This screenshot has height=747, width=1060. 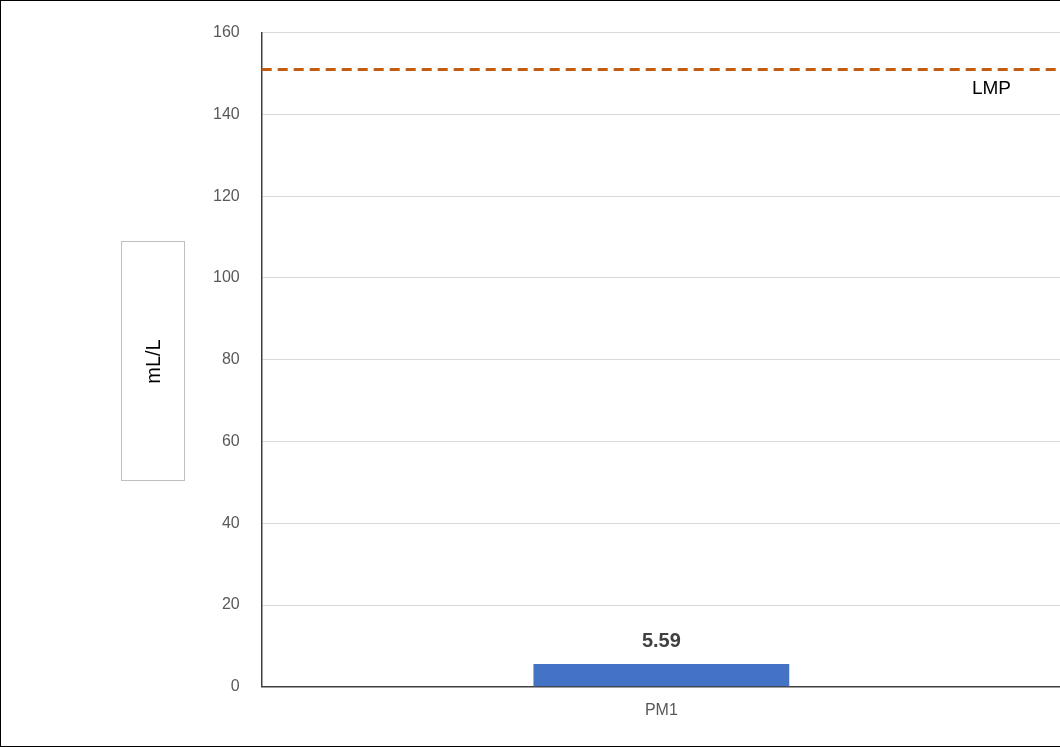 I want to click on y-tick-label: 20, so click(x=230, y=604).